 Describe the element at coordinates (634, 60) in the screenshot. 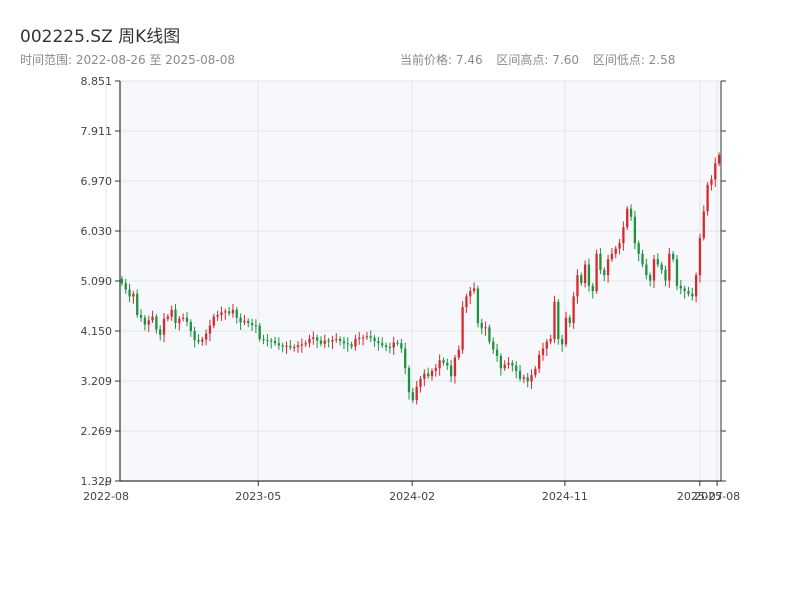

I see `range-low-text: 区间低点: 2.58` at that location.